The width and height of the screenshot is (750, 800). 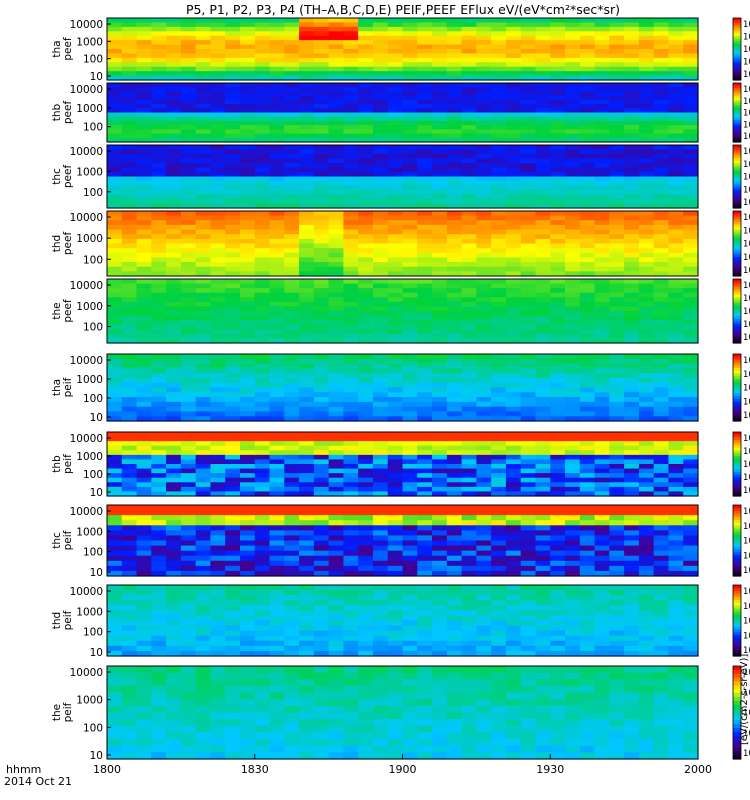 I want to click on colorbar-tick-label: 10⁵, so click(x=746, y=165).